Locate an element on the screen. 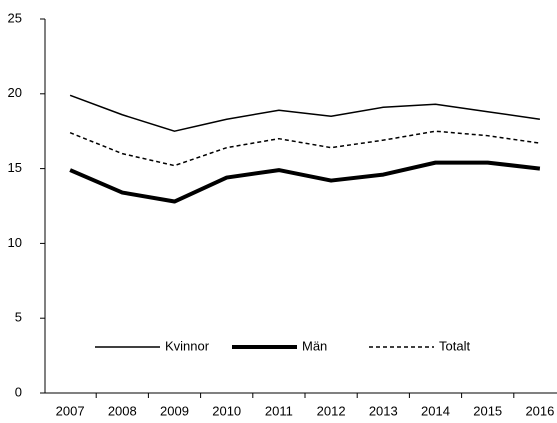  x-tick-label: 2011 is located at coordinates (279, 410).